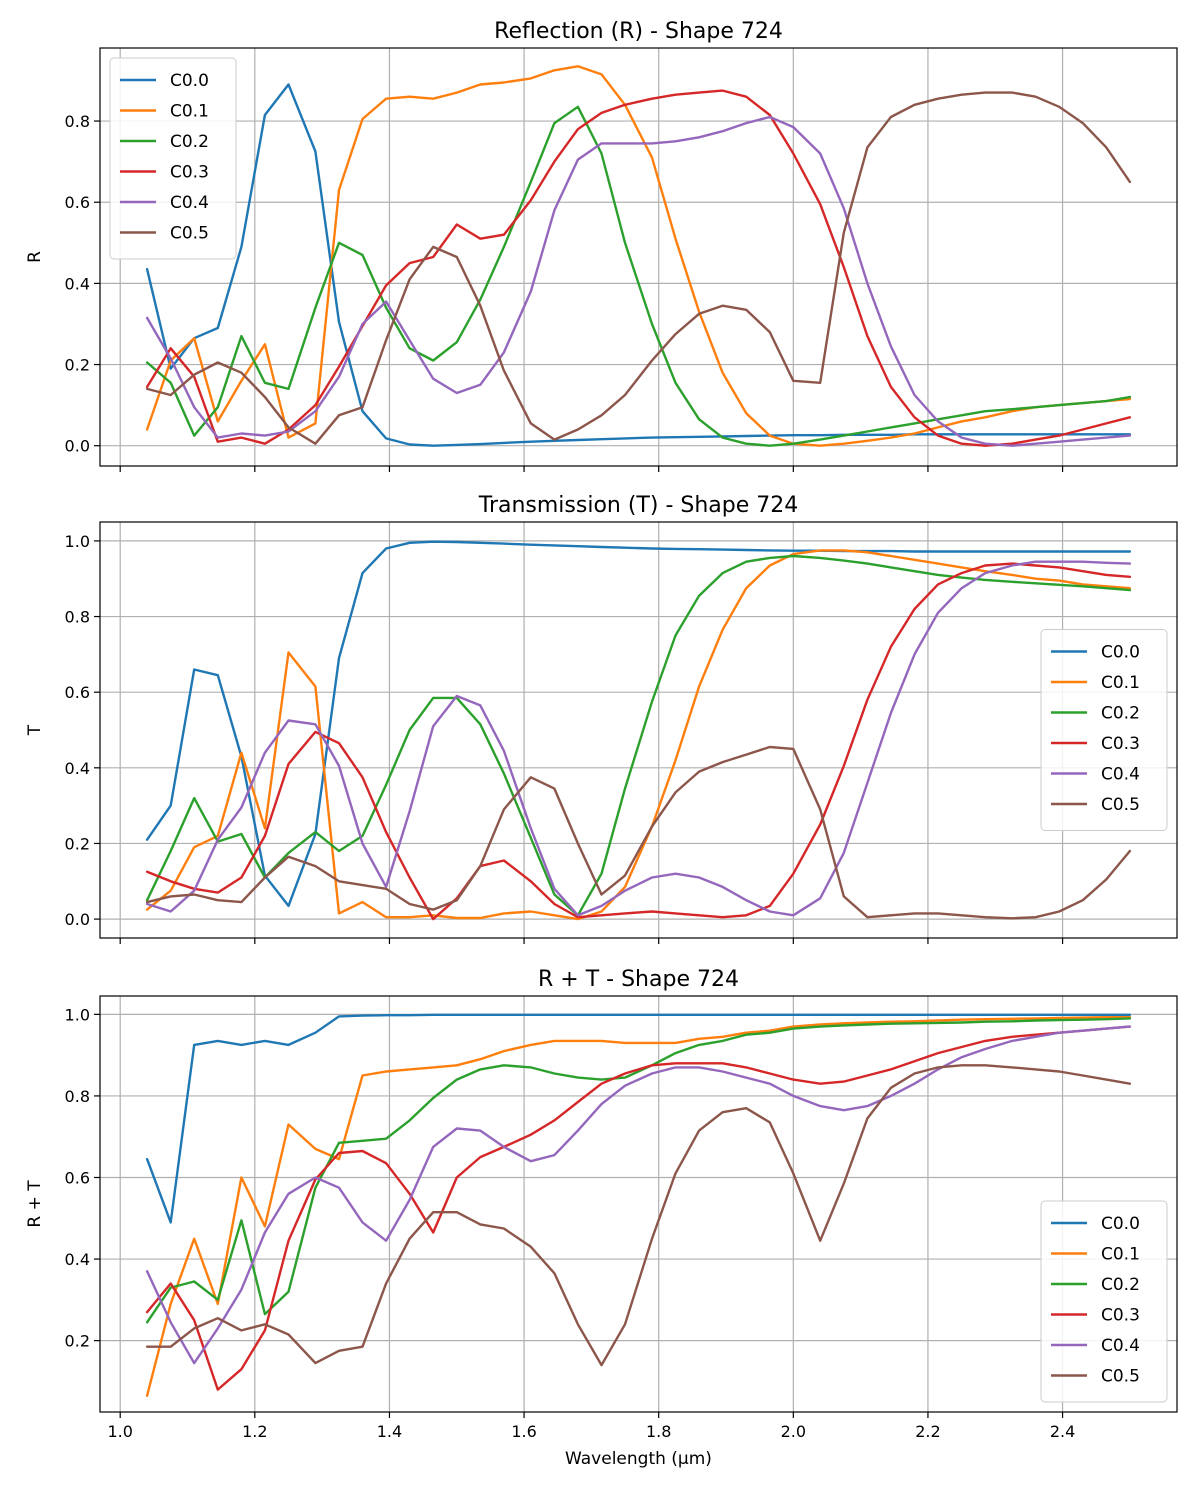  What do you see at coordinates (638, 505) in the screenshot?
I see `chart-title: Transmission (T) - Shape 724` at bounding box center [638, 505].